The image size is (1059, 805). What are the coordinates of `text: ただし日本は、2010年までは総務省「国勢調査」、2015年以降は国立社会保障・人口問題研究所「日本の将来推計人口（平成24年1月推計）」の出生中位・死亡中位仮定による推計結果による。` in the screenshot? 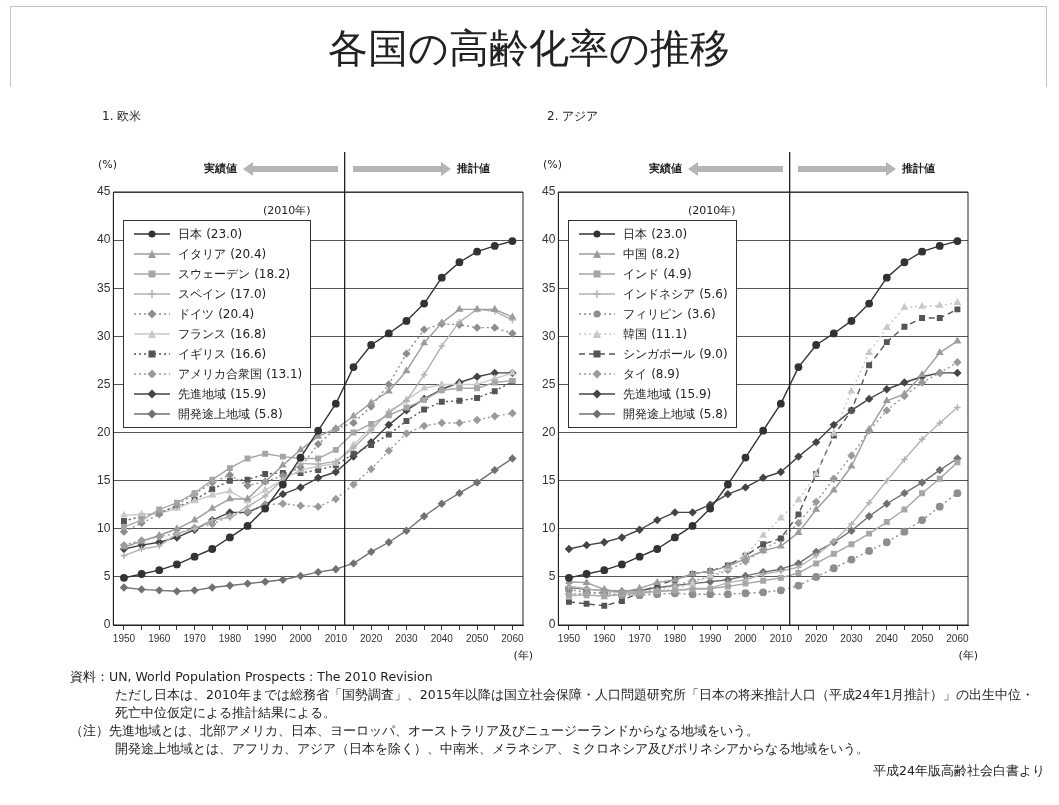 It's located at (575, 704).